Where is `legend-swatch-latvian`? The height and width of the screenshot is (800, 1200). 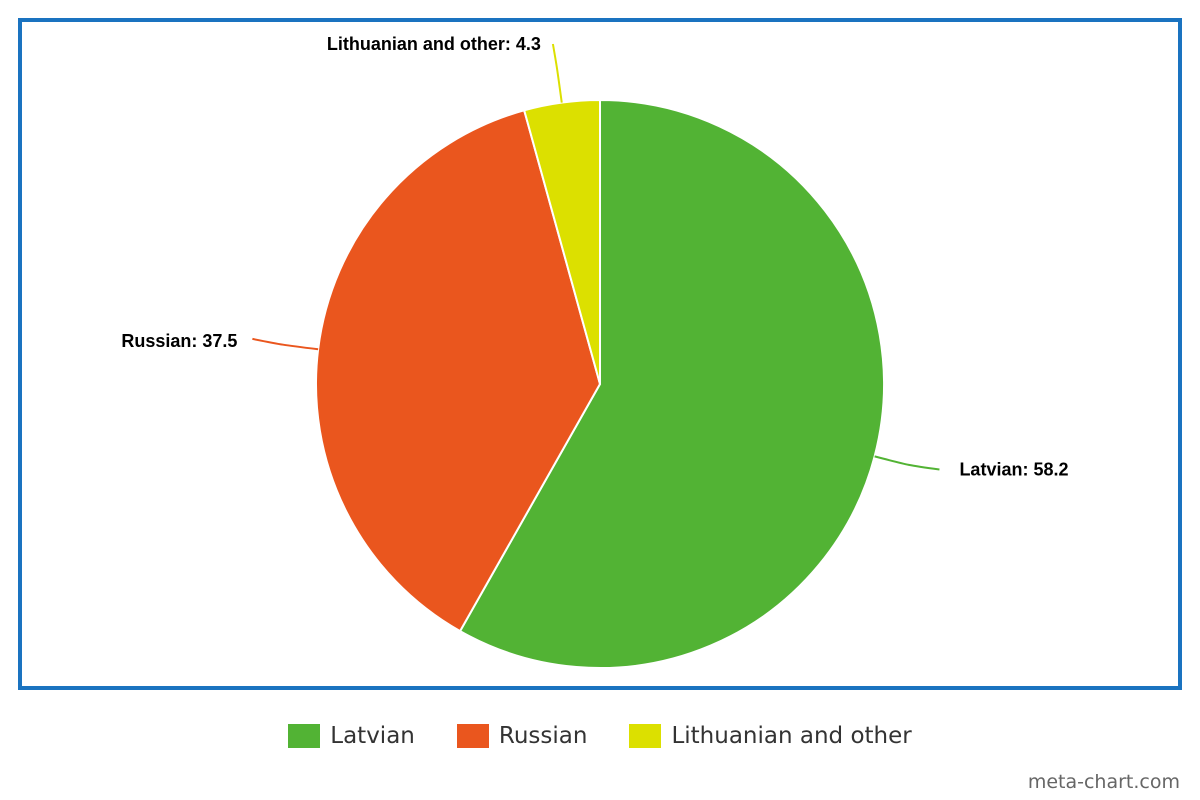
legend-swatch-latvian is located at coordinates (304, 736).